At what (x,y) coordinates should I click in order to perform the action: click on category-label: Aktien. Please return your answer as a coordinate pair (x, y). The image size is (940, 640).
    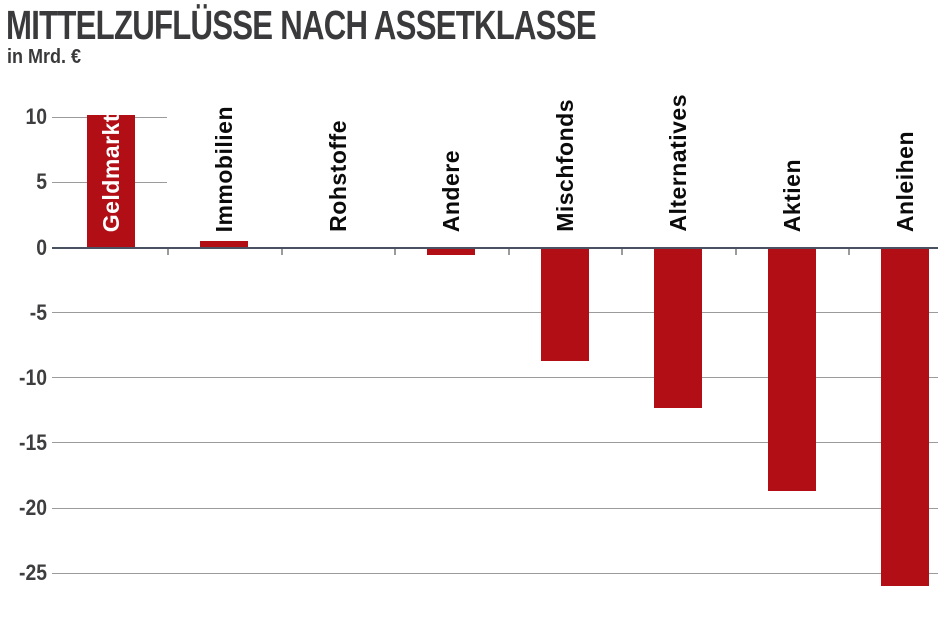
    Looking at the image, I should click on (791, 195).